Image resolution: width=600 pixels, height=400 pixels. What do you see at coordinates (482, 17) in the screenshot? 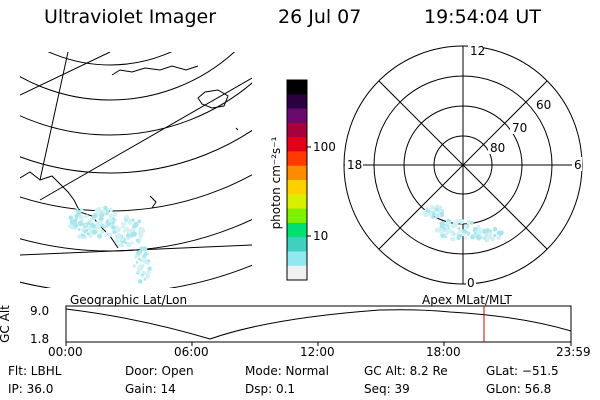
I see `time-label: 19:54:04 UT` at bounding box center [482, 17].